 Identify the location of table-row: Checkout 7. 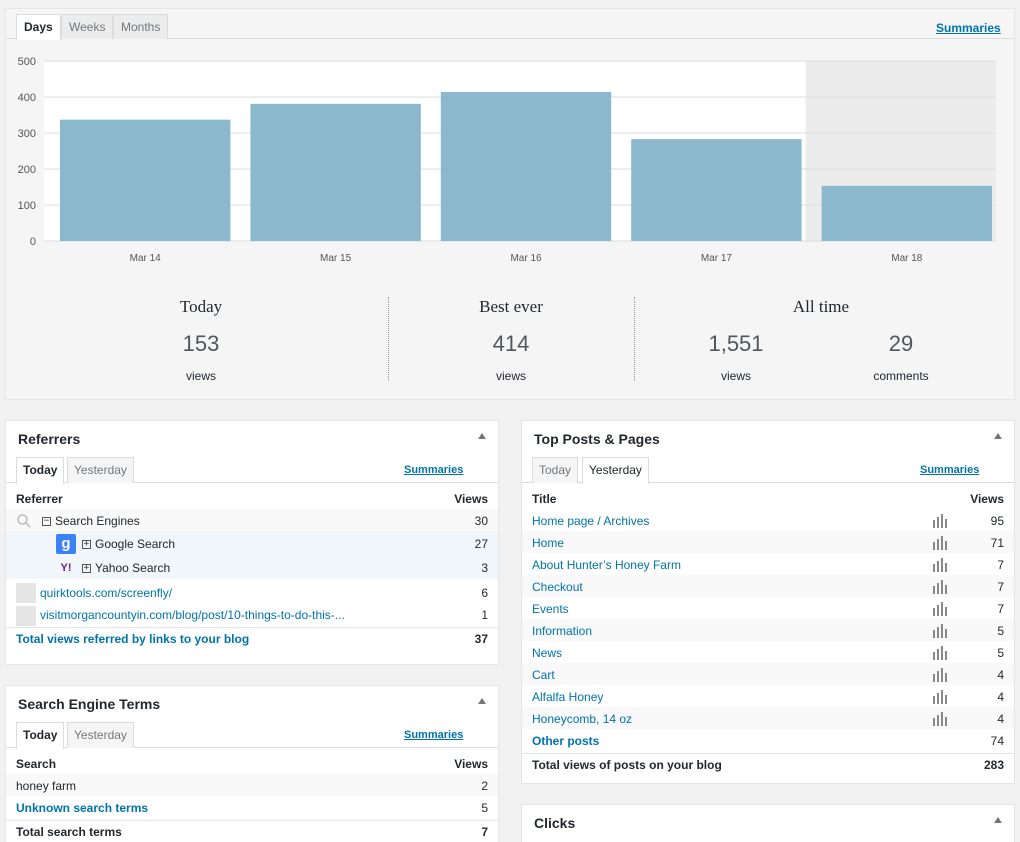
(768, 586).